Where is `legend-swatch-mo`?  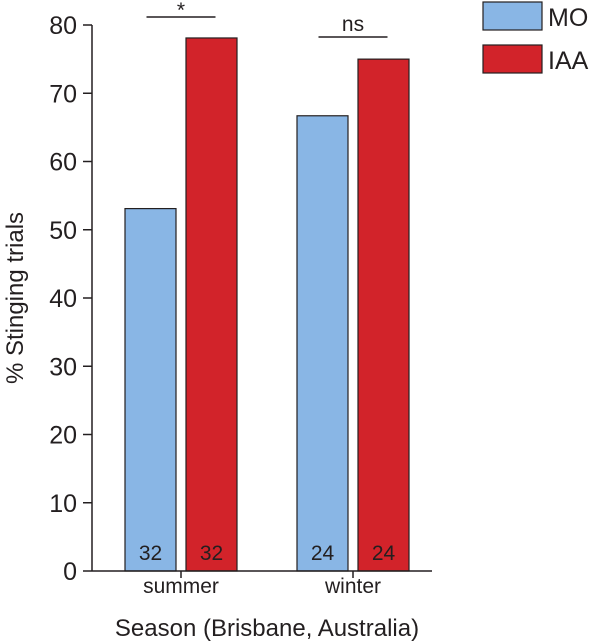 legend-swatch-mo is located at coordinates (512, 16).